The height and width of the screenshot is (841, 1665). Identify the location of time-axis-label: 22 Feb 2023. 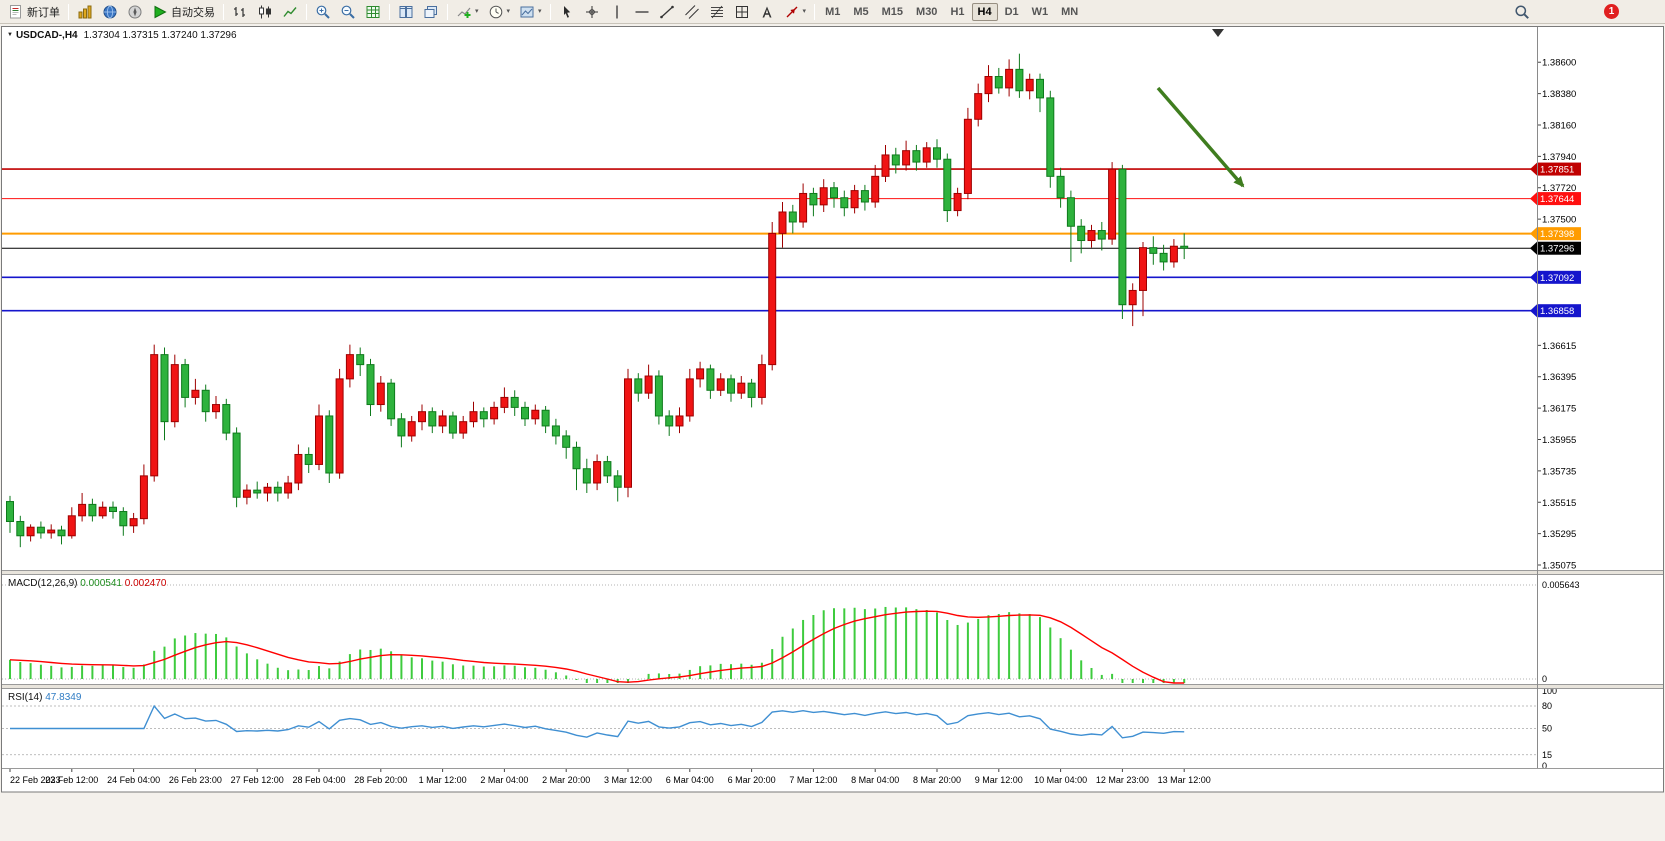
(35, 780).